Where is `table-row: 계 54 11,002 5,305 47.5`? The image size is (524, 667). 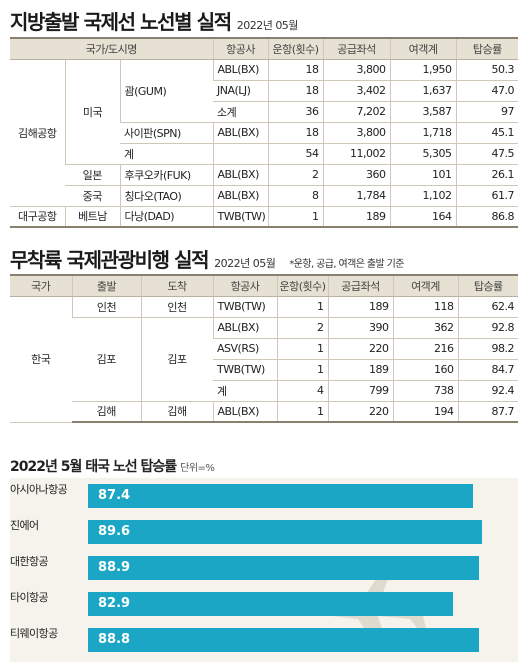 table-row: 계 54 11,002 5,305 47.5 is located at coordinates (264, 154).